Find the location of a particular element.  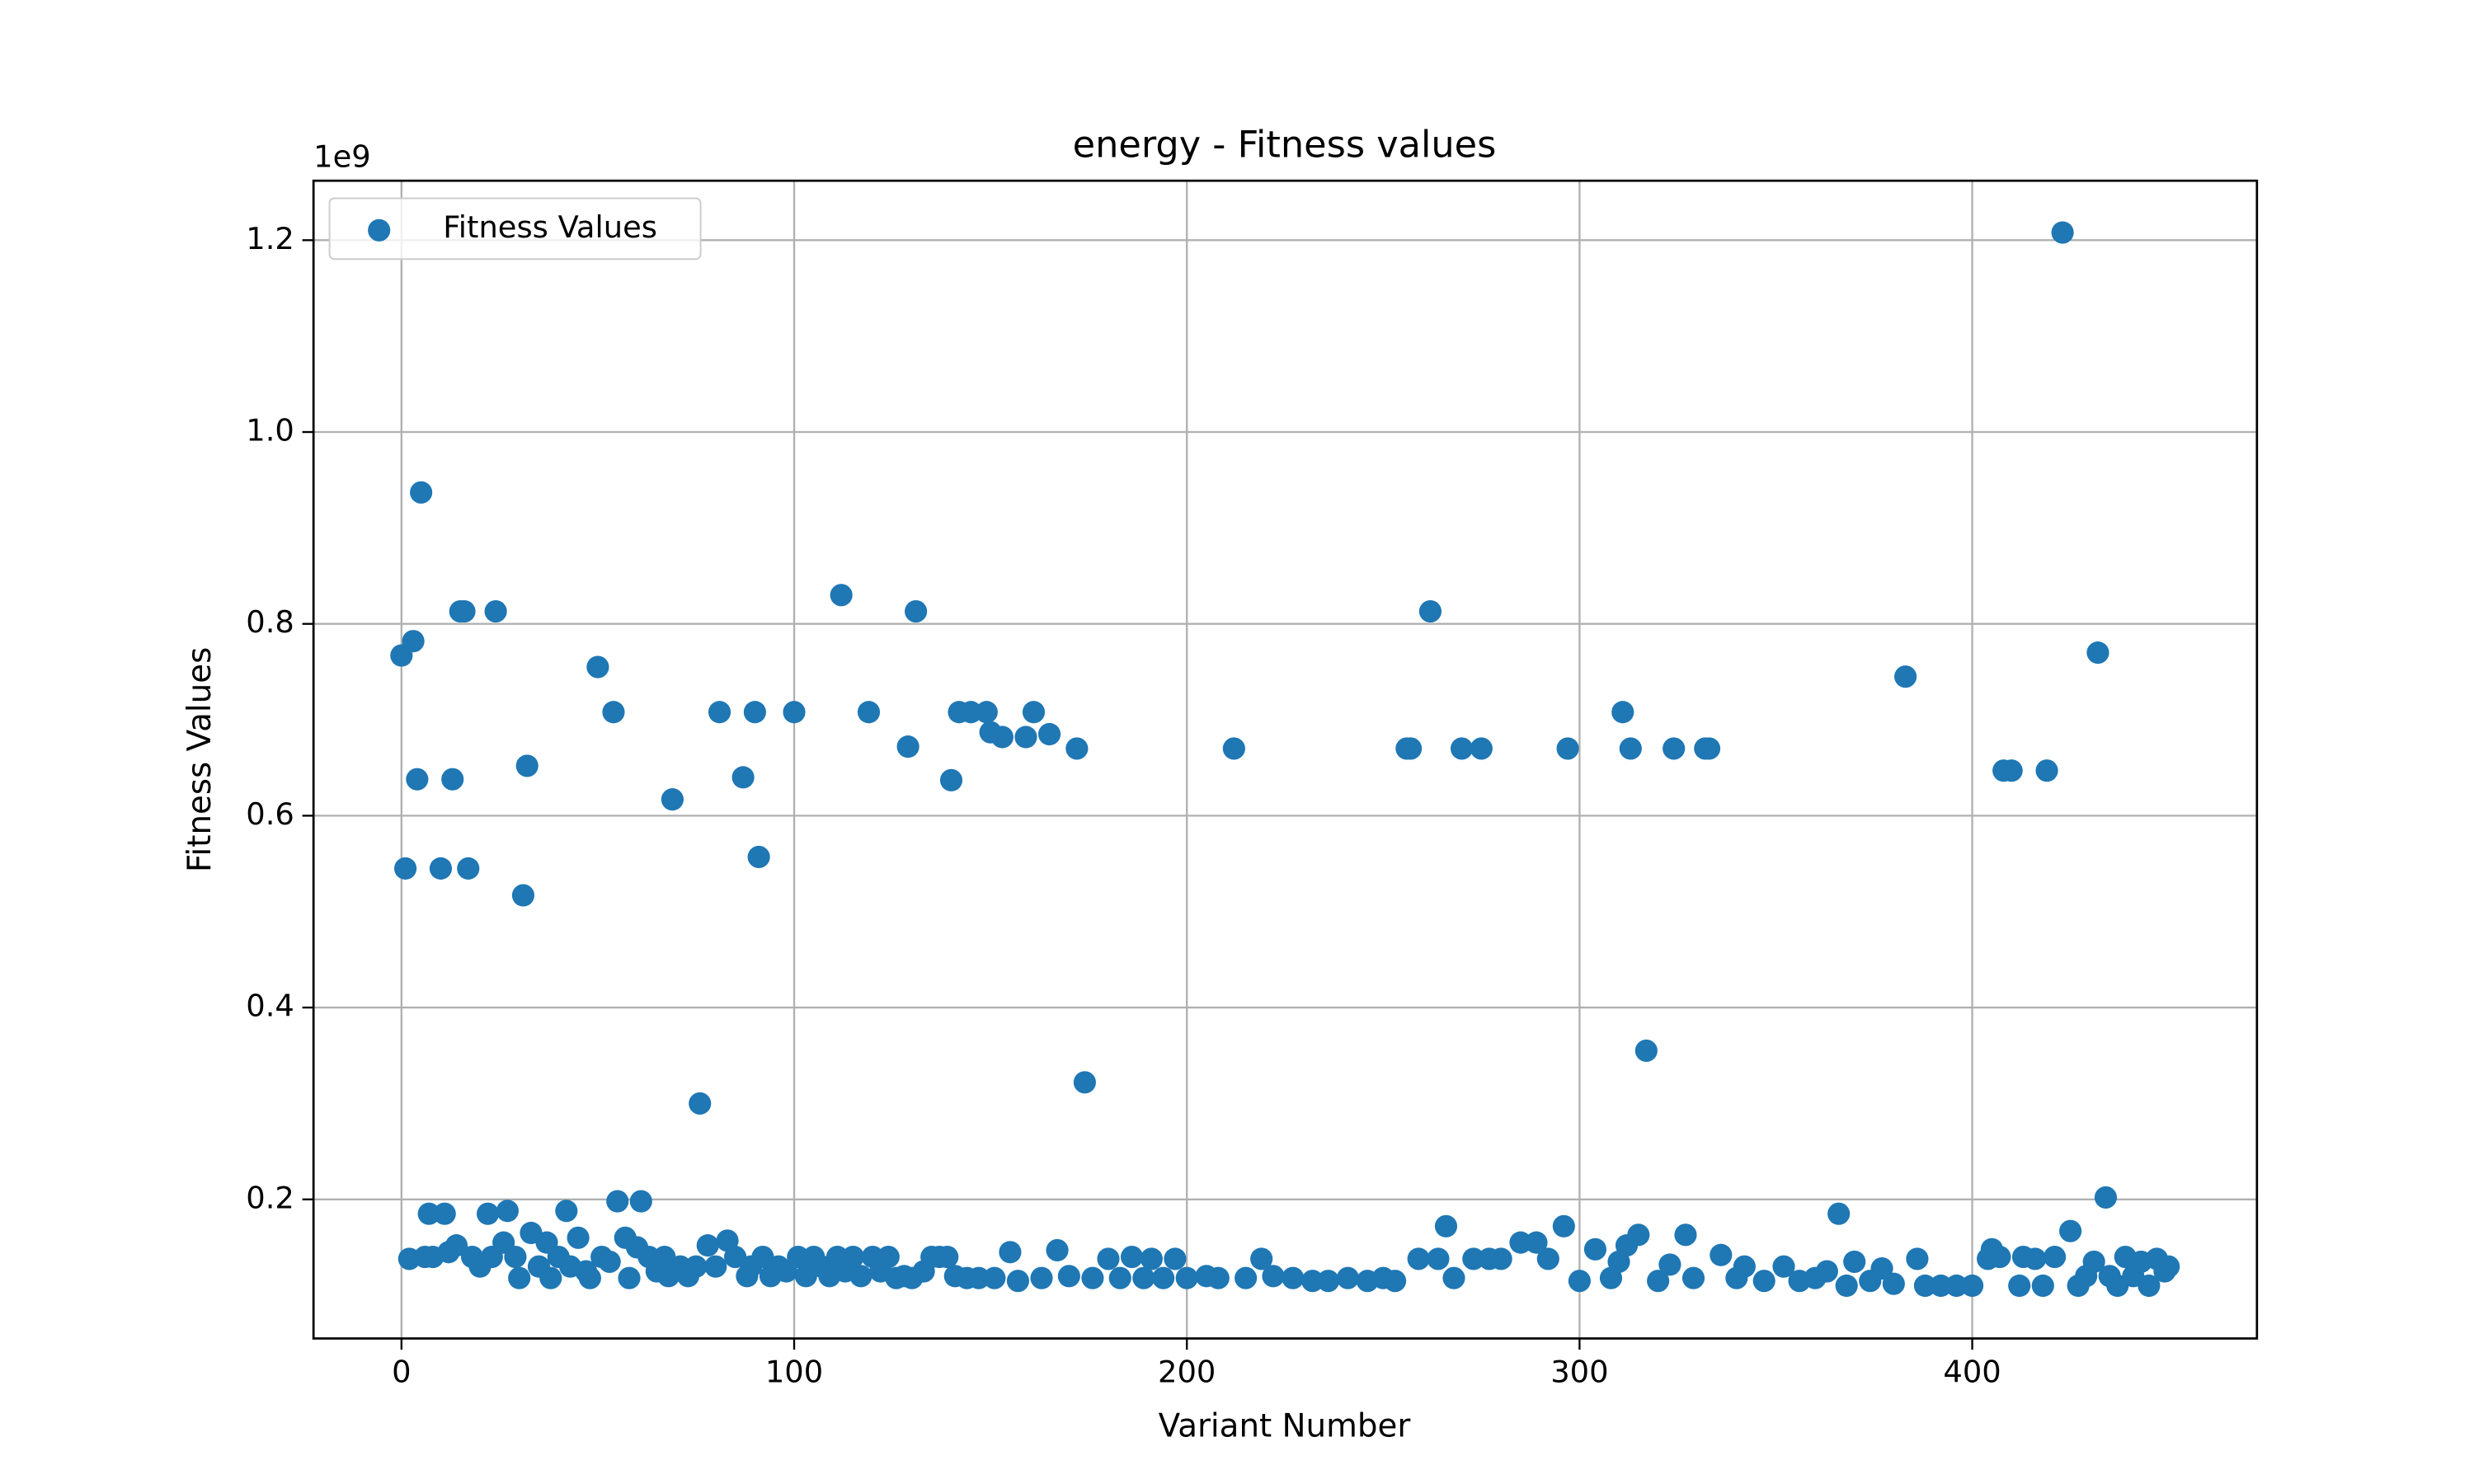

x-tick-label: 0 is located at coordinates (401, 1372).